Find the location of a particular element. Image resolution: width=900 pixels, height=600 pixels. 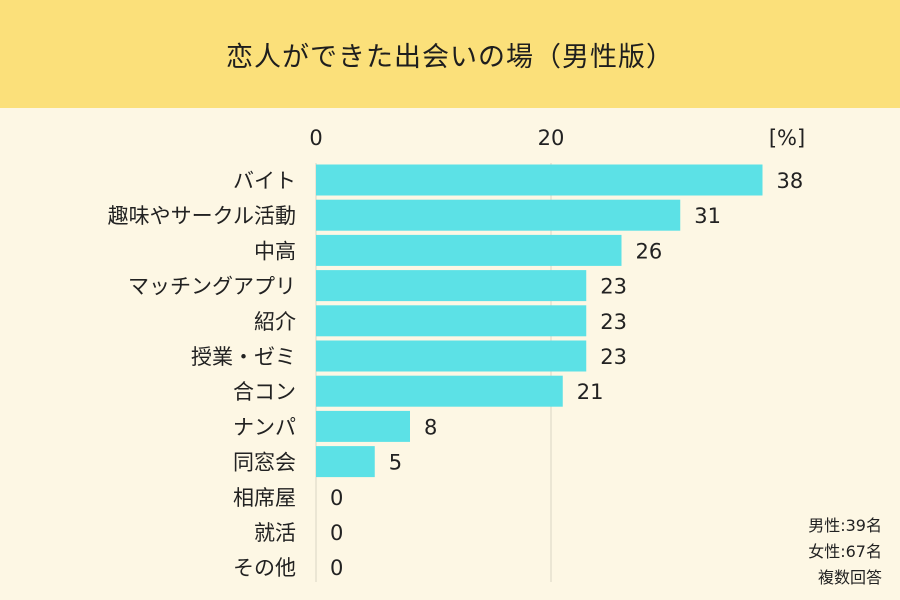

data-label: 26 is located at coordinates (649, 251).